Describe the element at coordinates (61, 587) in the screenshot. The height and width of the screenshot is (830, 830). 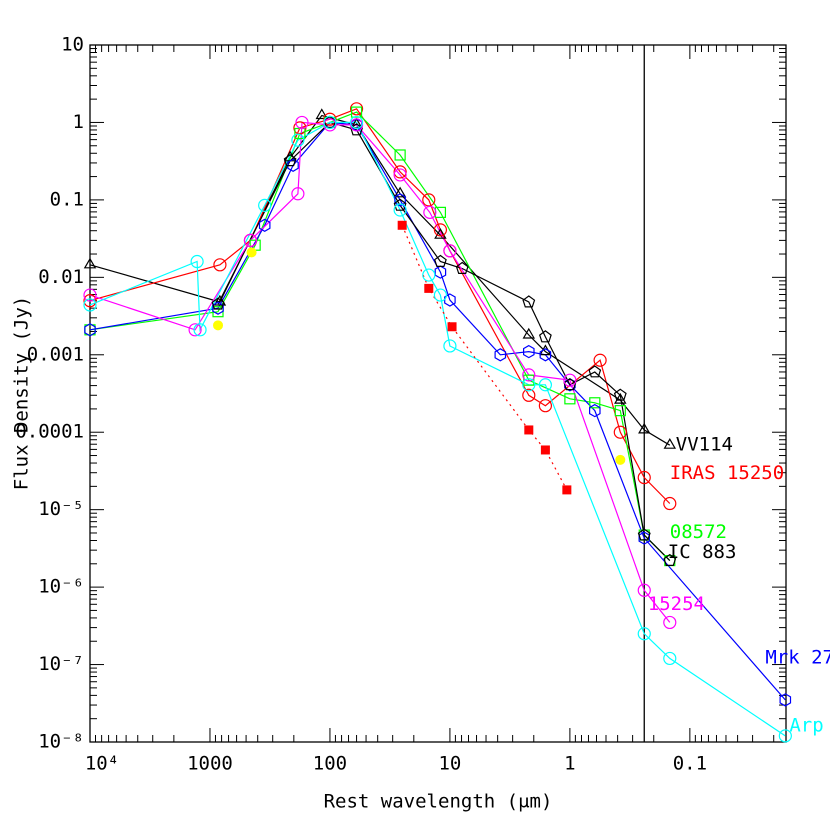
I see `y-tick-label: 10⁻⁶` at that location.